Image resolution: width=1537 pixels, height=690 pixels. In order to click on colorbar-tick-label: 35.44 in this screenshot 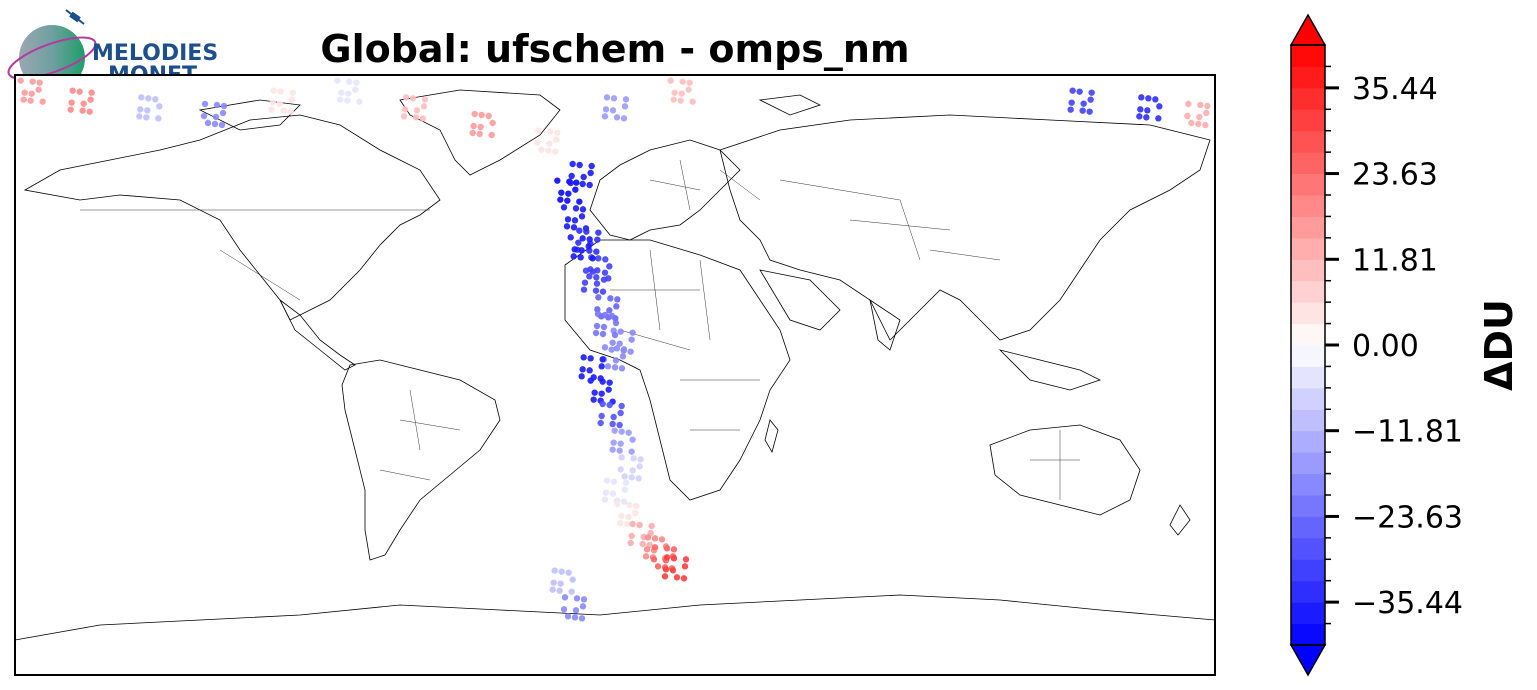, I will do `click(1395, 89)`.